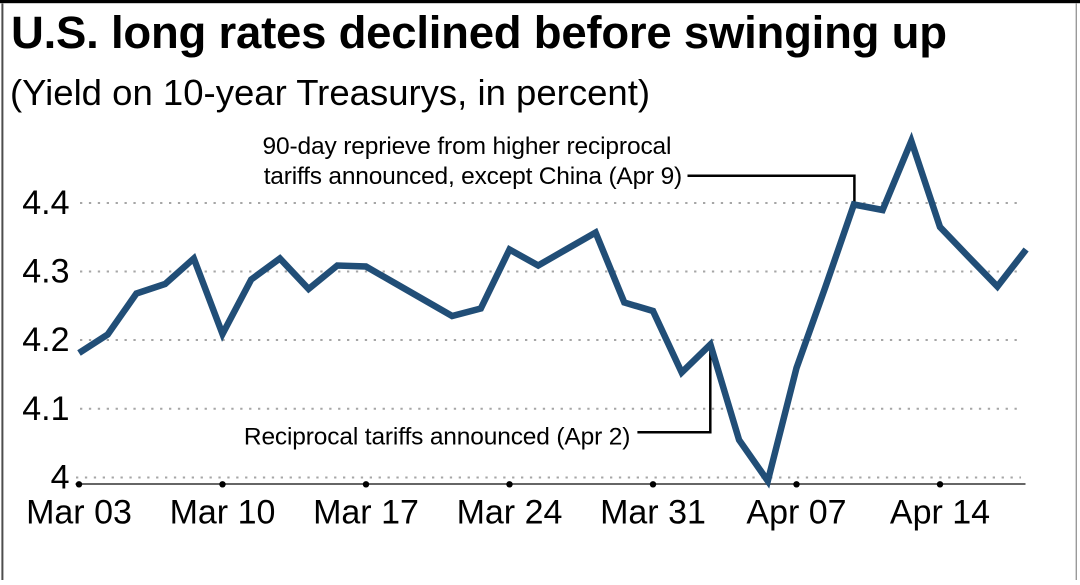 The image size is (1080, 585). What do you see at coordinates (45, 203) in the screenshot?
I see `svg-text: 4.4` at bounding box center [45, 203].